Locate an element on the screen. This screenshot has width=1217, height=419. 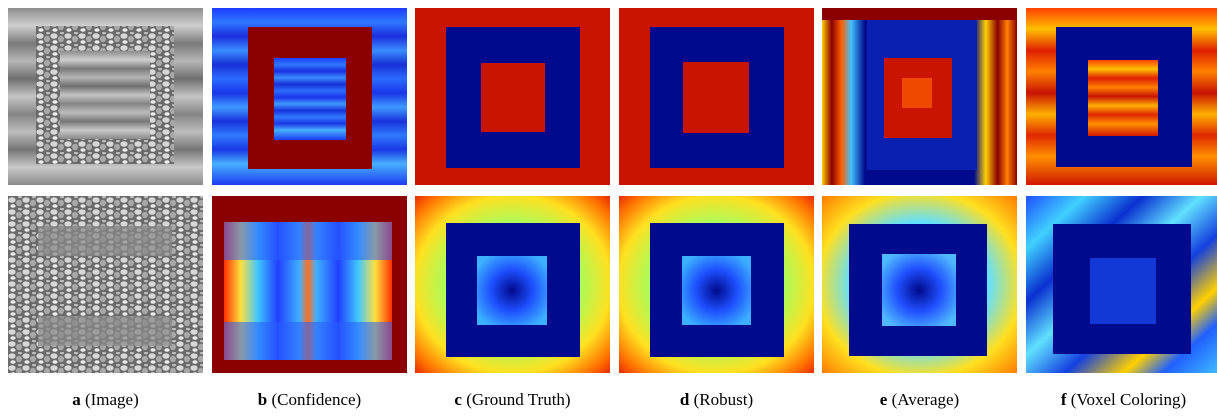
image-c-top is located at coordinates (512, 96).